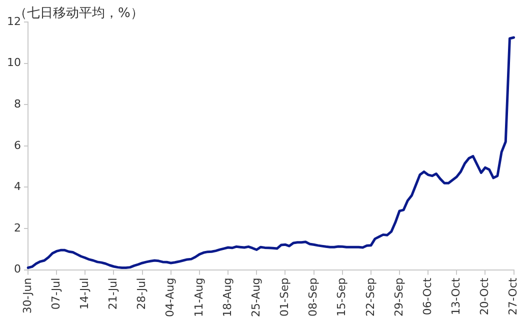 The height and width of the screenshot is (320, 530). I want to click on x-tick-label: 28-Jul, so click(141, 294).